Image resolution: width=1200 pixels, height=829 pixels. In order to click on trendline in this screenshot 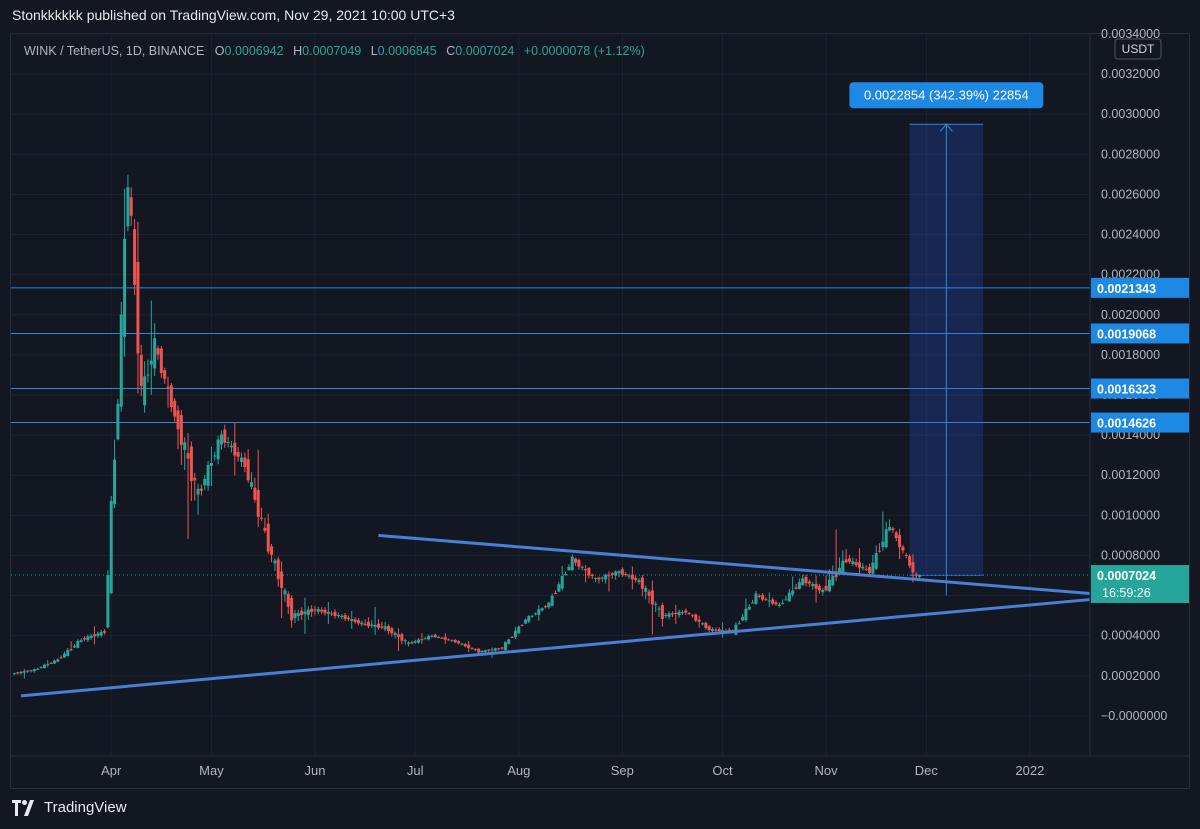, I will do `click(734, 564)`.